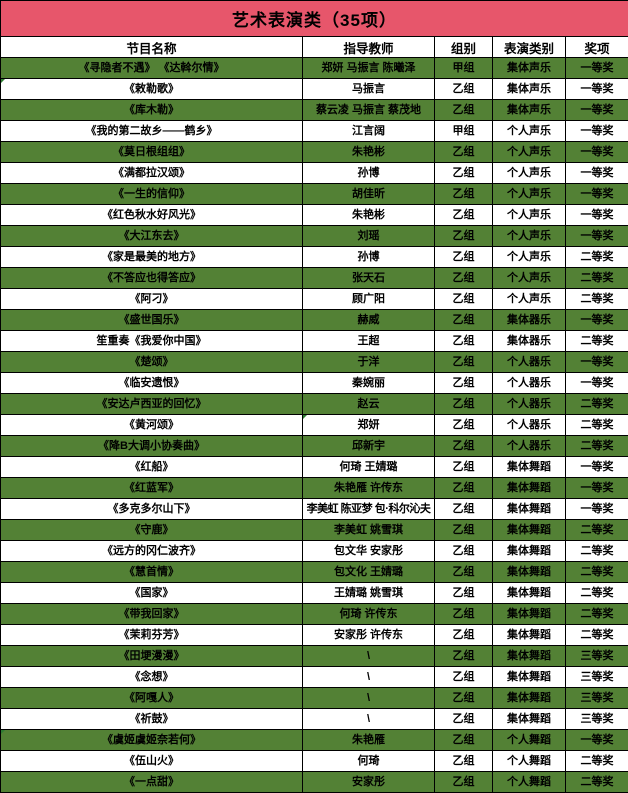 This screenshot has width=628, height=793. What do you see at coordinates (152, 677) in the screenshot?
I see `program-name-cell: 《念想》` at bounding box center [152, 677].